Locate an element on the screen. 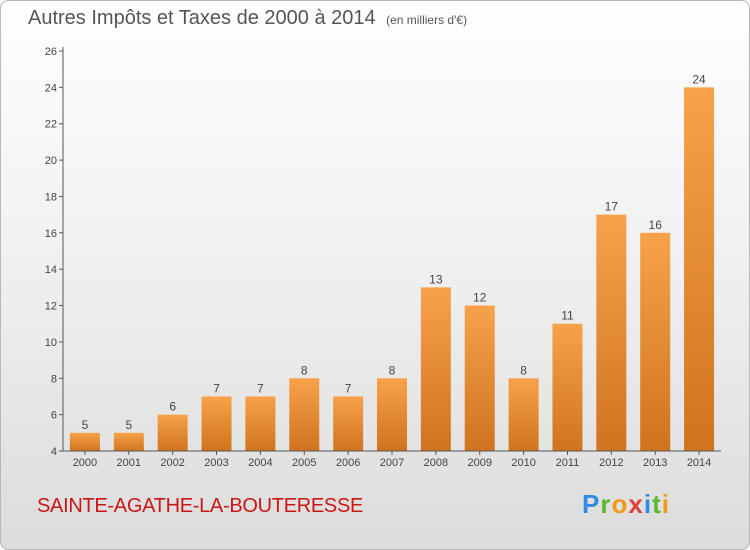  x-tick-label: 2011 is located at coordinates (568, 463).